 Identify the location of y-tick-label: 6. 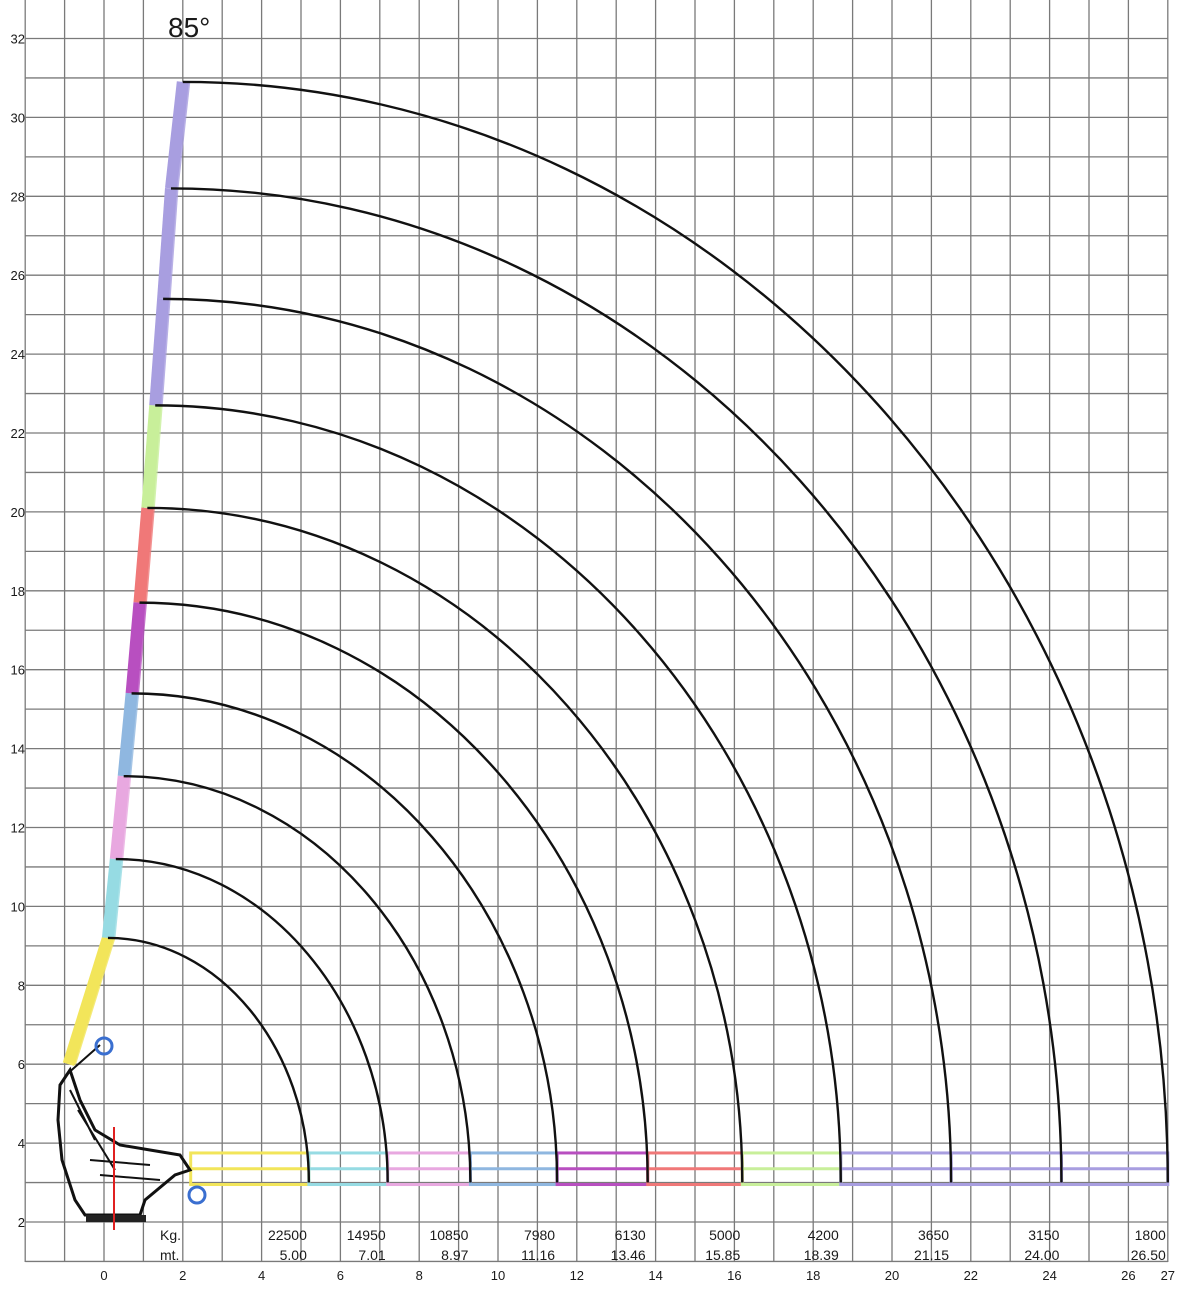
(21, 1064).